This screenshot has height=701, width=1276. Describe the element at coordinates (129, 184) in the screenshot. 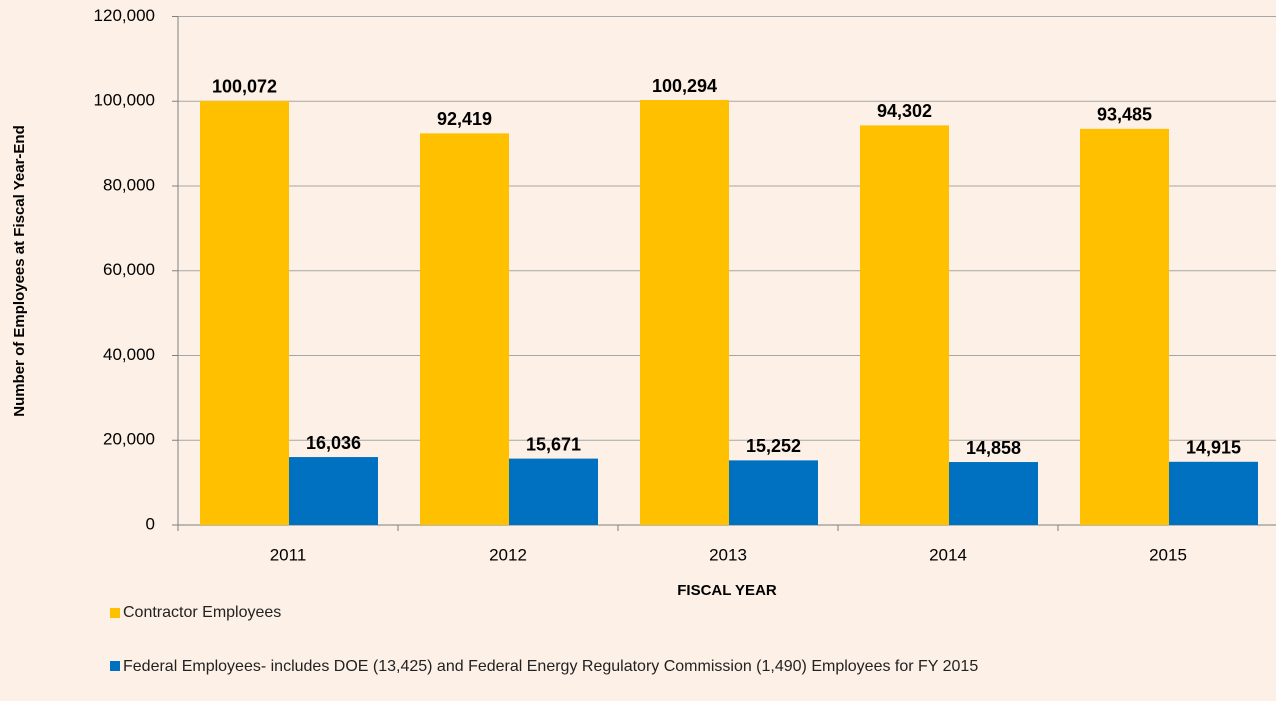

I see `y-tick-label: 80,000` at that location.